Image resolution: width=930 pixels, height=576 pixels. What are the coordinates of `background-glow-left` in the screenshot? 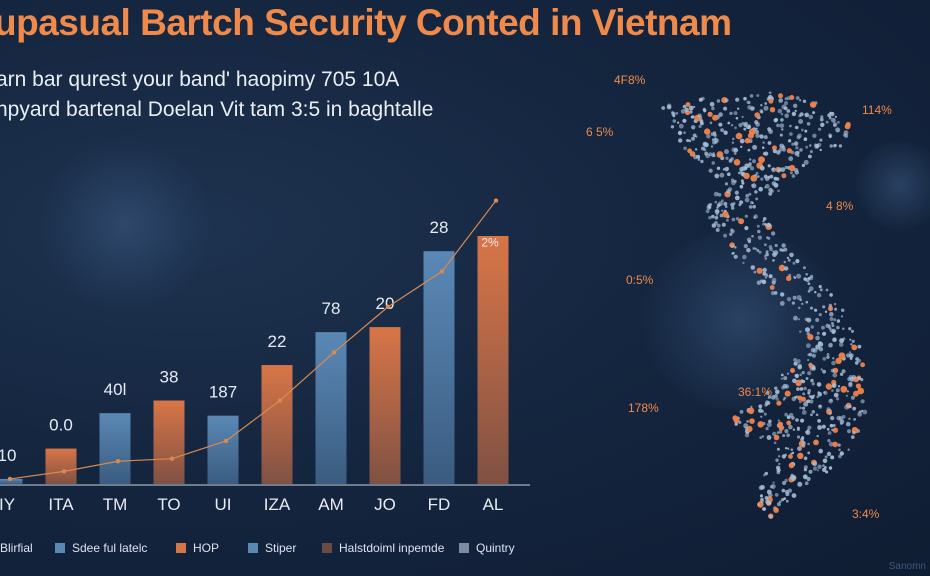 It's located at (125, 225).